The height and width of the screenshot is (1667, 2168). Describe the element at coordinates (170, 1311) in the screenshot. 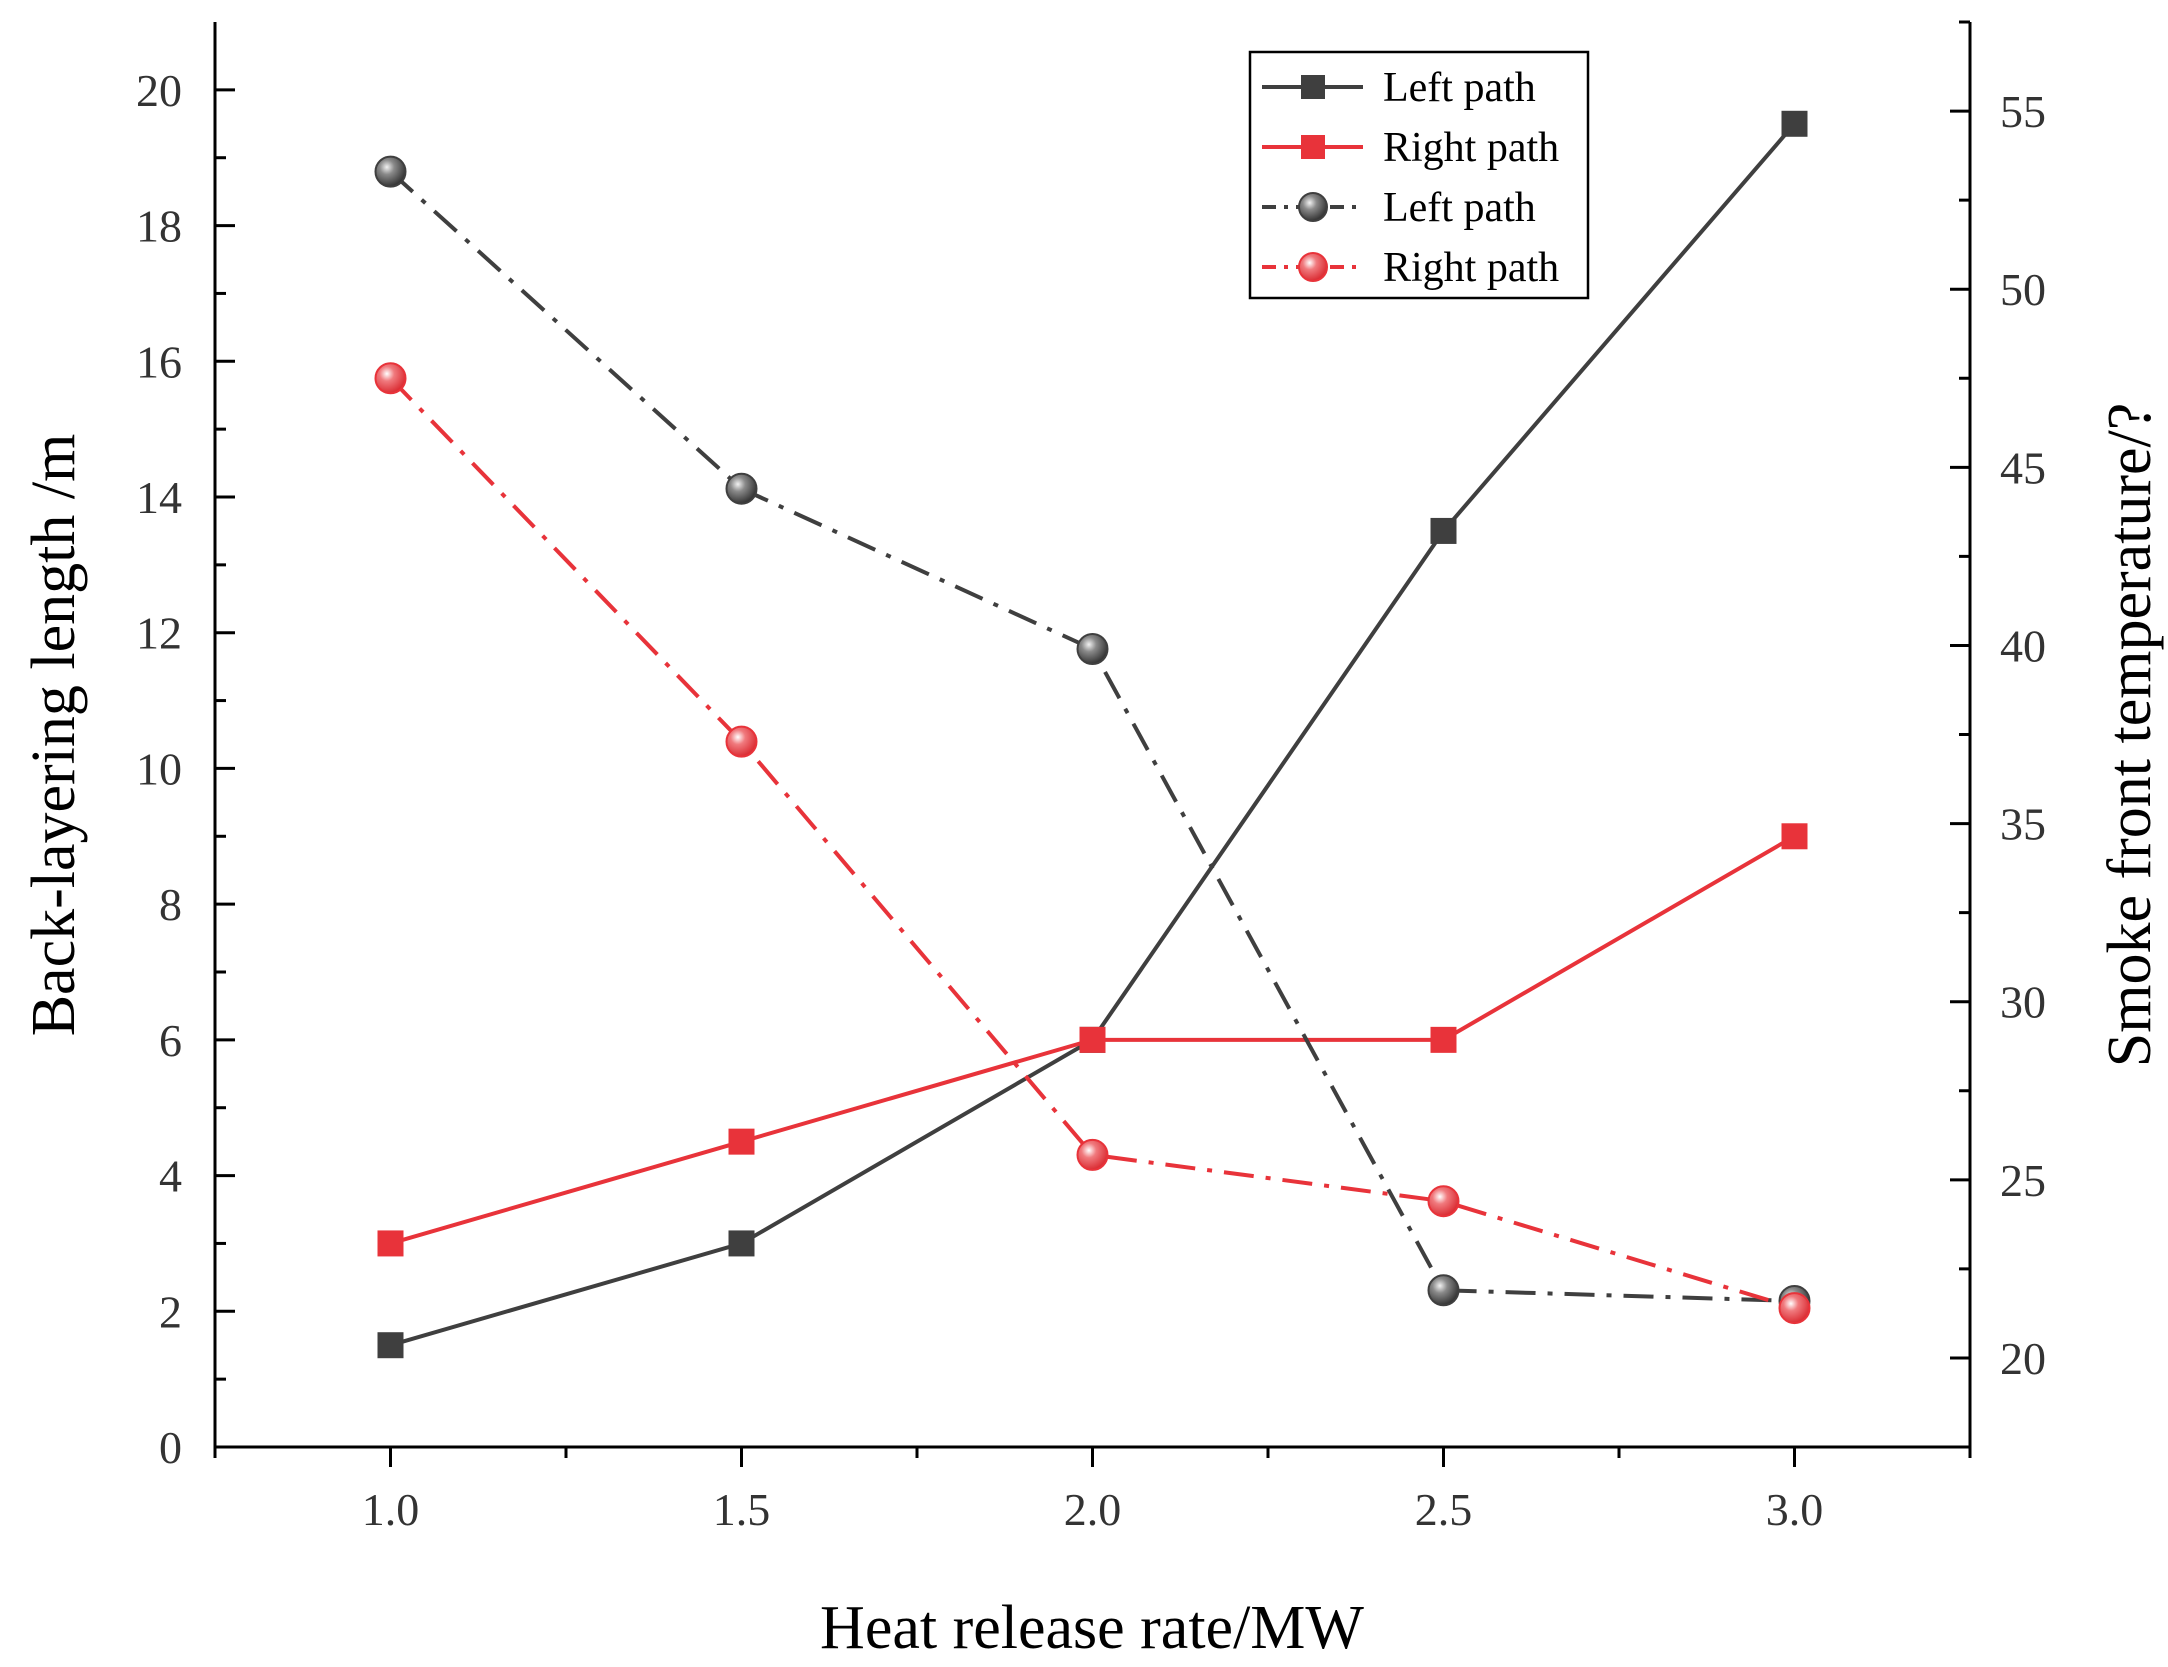

I see `y-tick-label: 2` at that location.